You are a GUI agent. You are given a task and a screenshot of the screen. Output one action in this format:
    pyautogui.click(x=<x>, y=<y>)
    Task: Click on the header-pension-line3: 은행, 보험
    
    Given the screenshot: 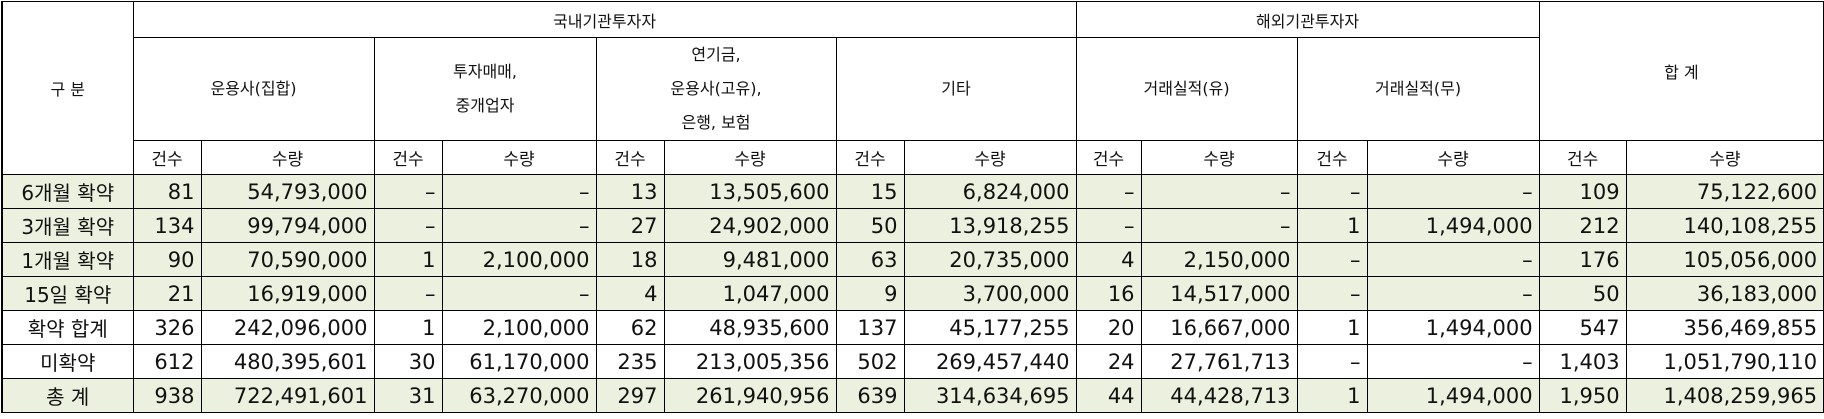 What is the action you would take?
    pyautogui.click(x=716, y=122)
    